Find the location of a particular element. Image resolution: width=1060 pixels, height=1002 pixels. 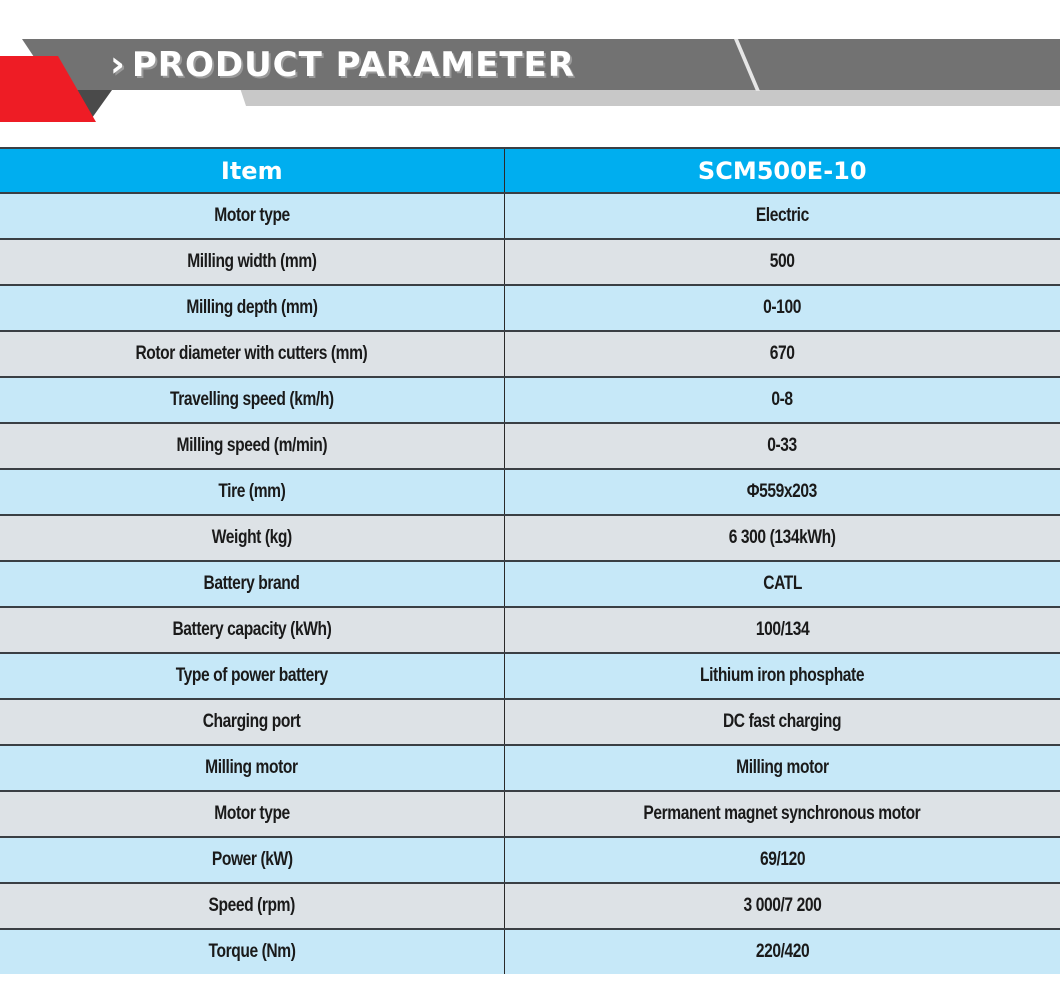

chevron-right-icon: › is located at coordinates (118, 64).